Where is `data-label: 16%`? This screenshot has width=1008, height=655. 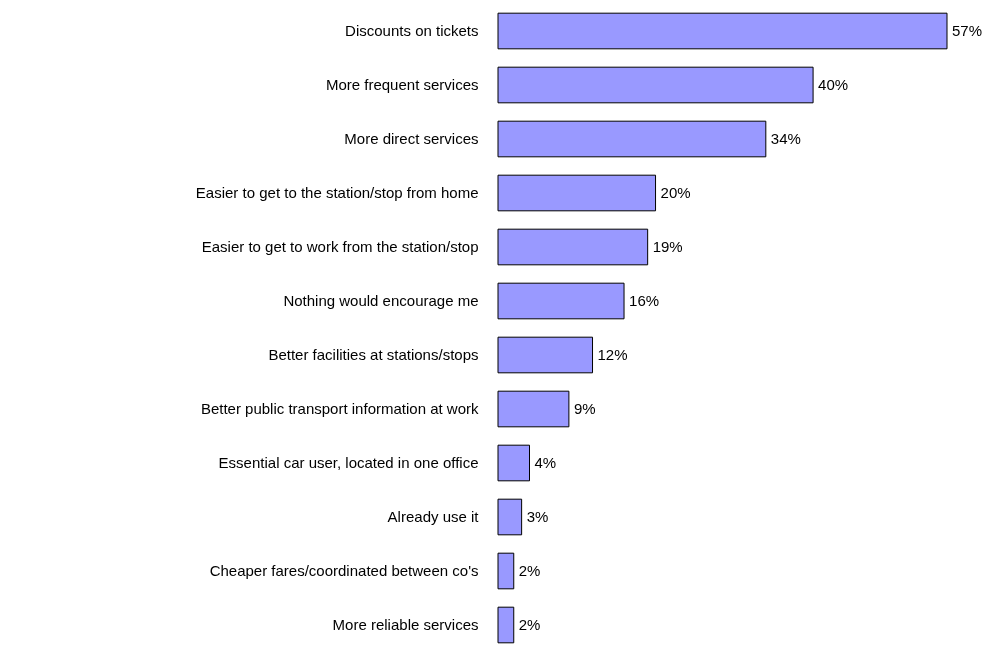
data-label: 16% is located at coordinates (644, 300).